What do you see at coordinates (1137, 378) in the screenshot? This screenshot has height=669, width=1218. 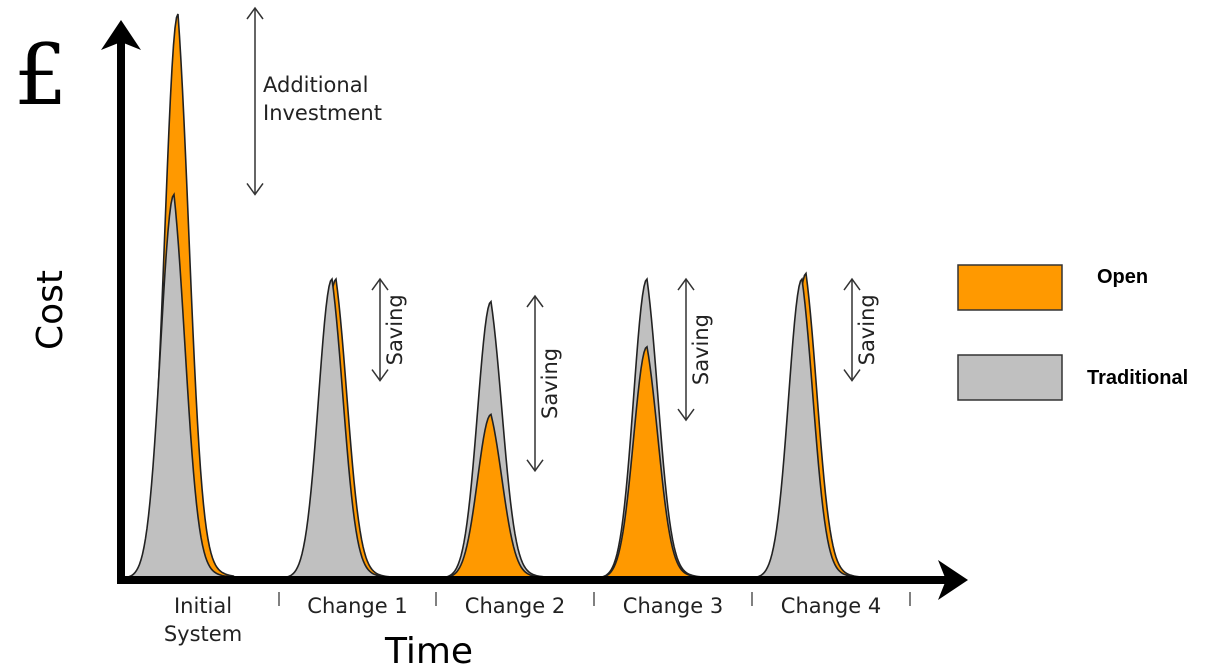 I see `legend-label-traditional: Traditional` at bounding box center [1137, 378].